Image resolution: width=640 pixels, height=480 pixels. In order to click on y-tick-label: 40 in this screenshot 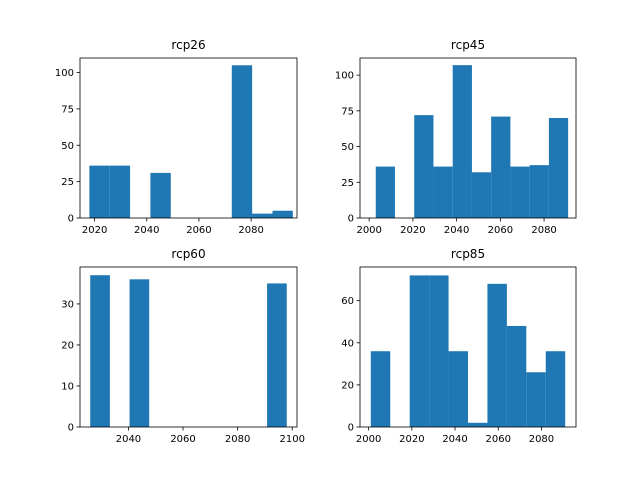, I will do `click(347, 343)`.